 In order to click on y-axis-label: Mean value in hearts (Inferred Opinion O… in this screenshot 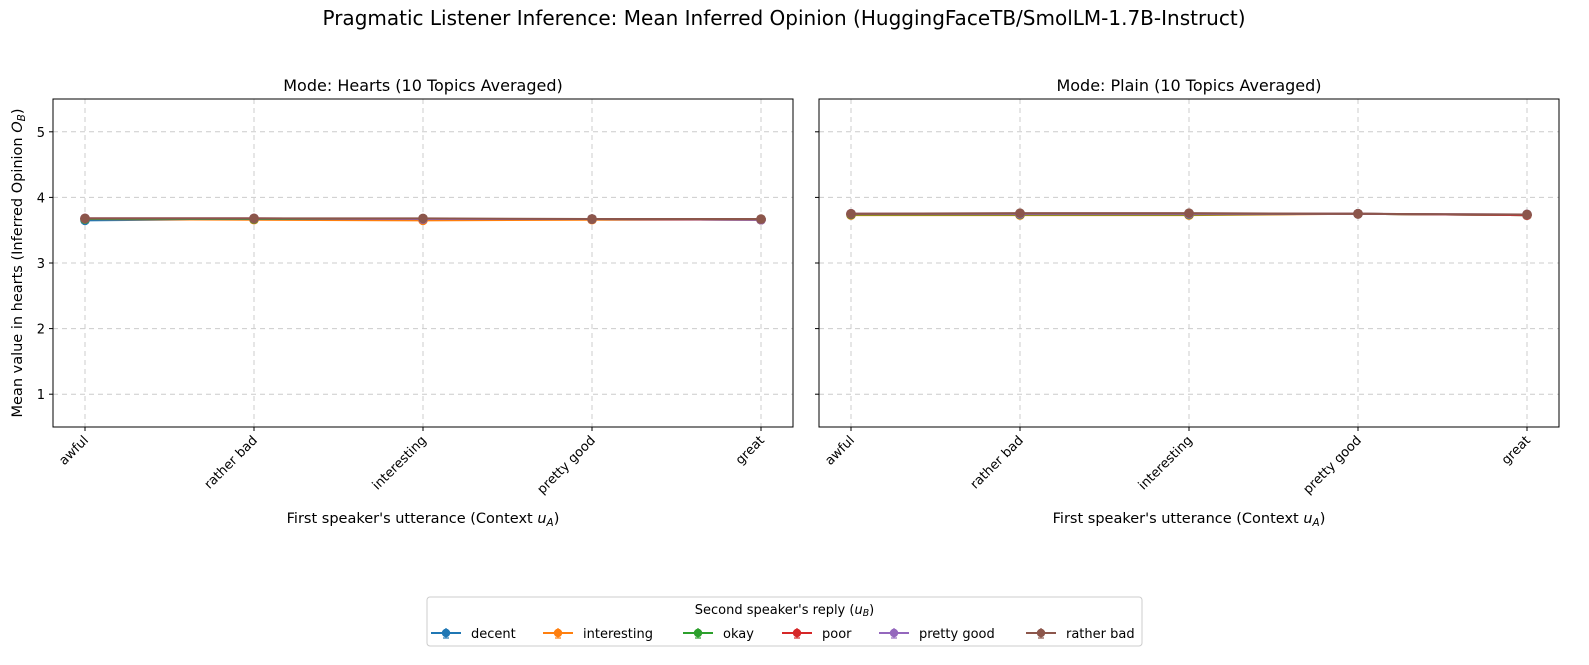, I will do `click(19, 263)`.